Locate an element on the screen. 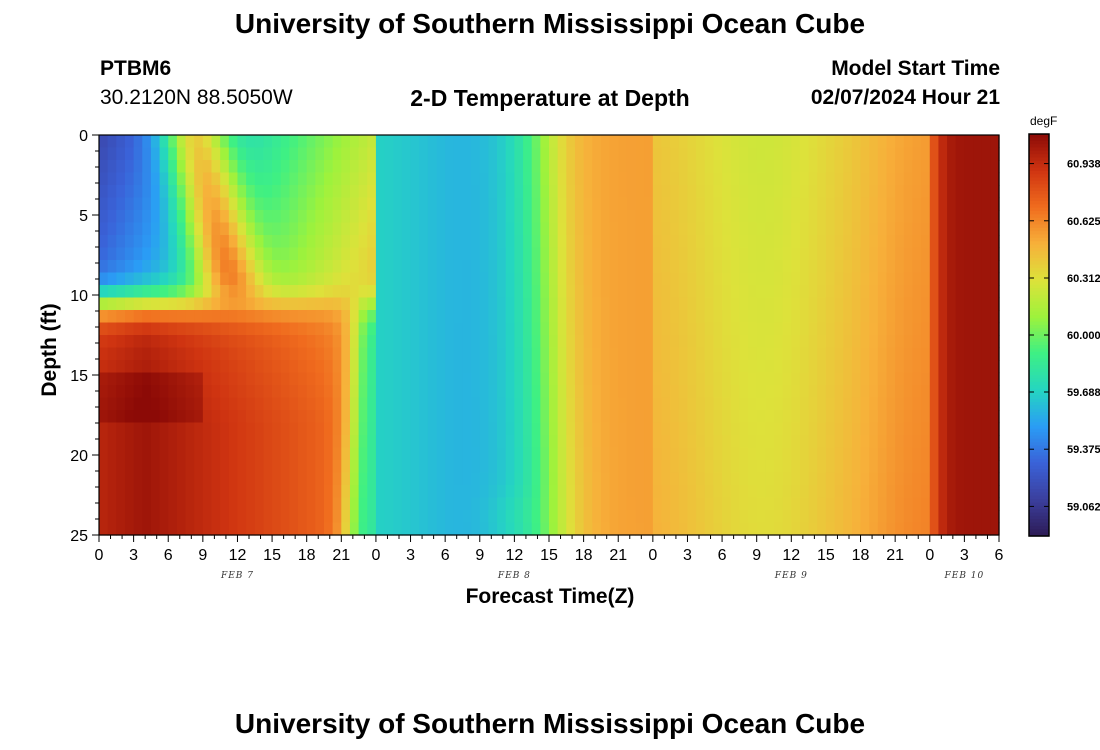  x-tick-label: 3 is located at coordinates (964, 555).